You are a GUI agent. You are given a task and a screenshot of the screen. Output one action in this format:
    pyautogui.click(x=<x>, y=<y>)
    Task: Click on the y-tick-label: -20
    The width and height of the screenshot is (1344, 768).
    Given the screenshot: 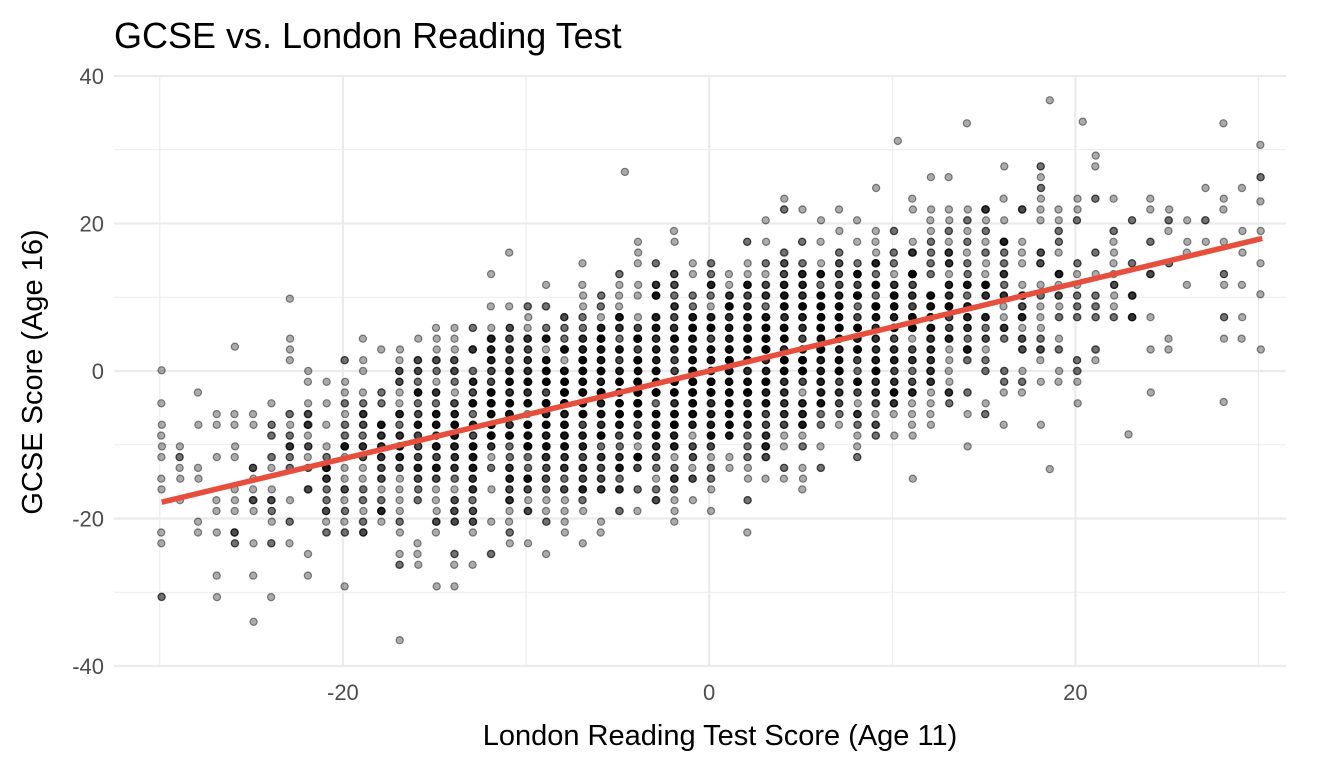 What is the action you would take?
    pyautogui.click(x=88, y=519)
    